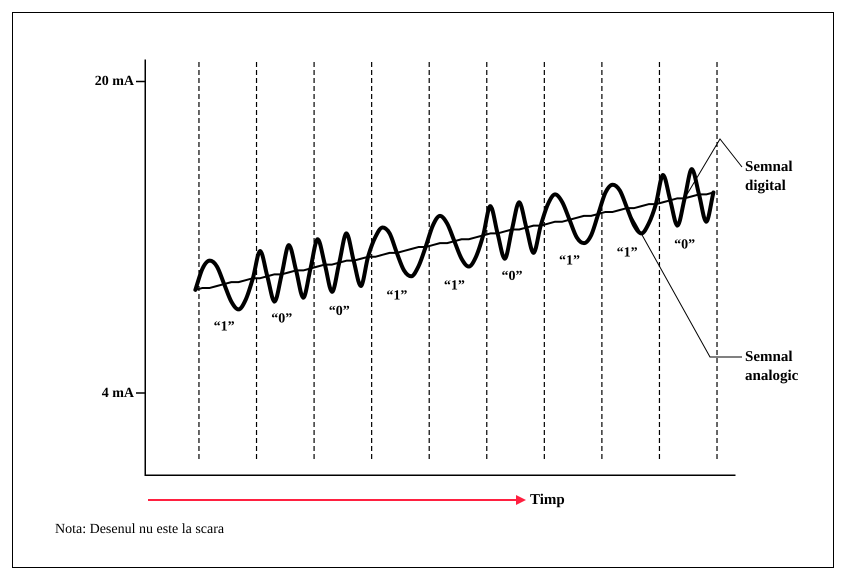 This screenshot has height=579, width=847. What do you see at coordinates (769, 176) in the screenshot?
I see `text: Semnal digital` at bounding box center [769, 176].